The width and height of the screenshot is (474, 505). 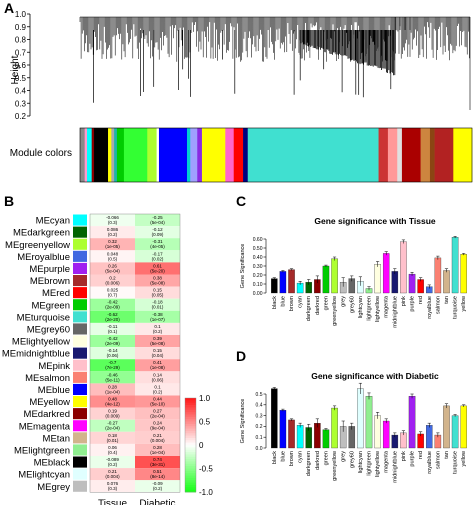 I want to click on chart-ylabel: Gene Significance, so click(x=243, y=266).